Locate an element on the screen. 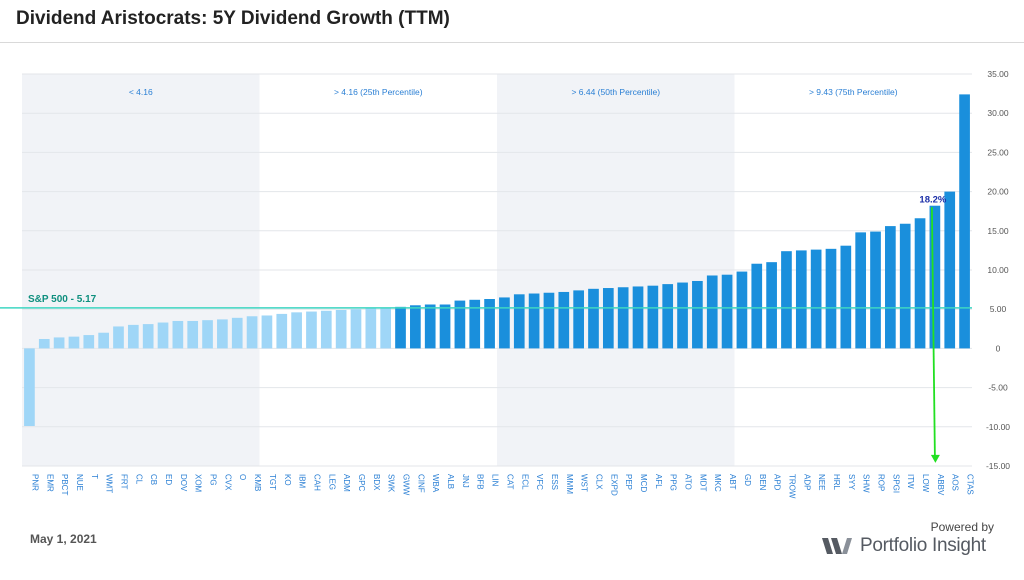 Image resolution: width=1024 pixels, height=580 pixels. bar-apd is located at coordinates (771, 305).